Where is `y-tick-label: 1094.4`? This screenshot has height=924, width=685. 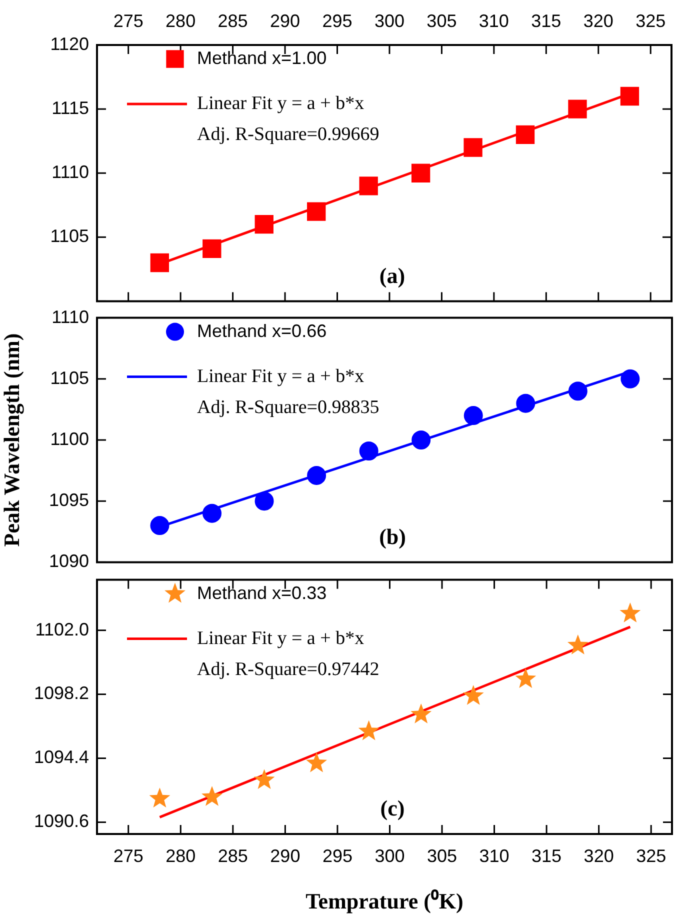 y-tick-label: 1094.4 is located at coordinates (61, 757).